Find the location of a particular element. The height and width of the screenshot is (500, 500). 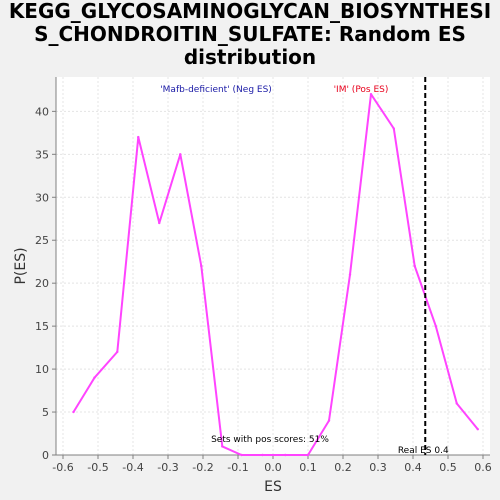

y-tick-label: 5 is located at coordinates (45, 412).